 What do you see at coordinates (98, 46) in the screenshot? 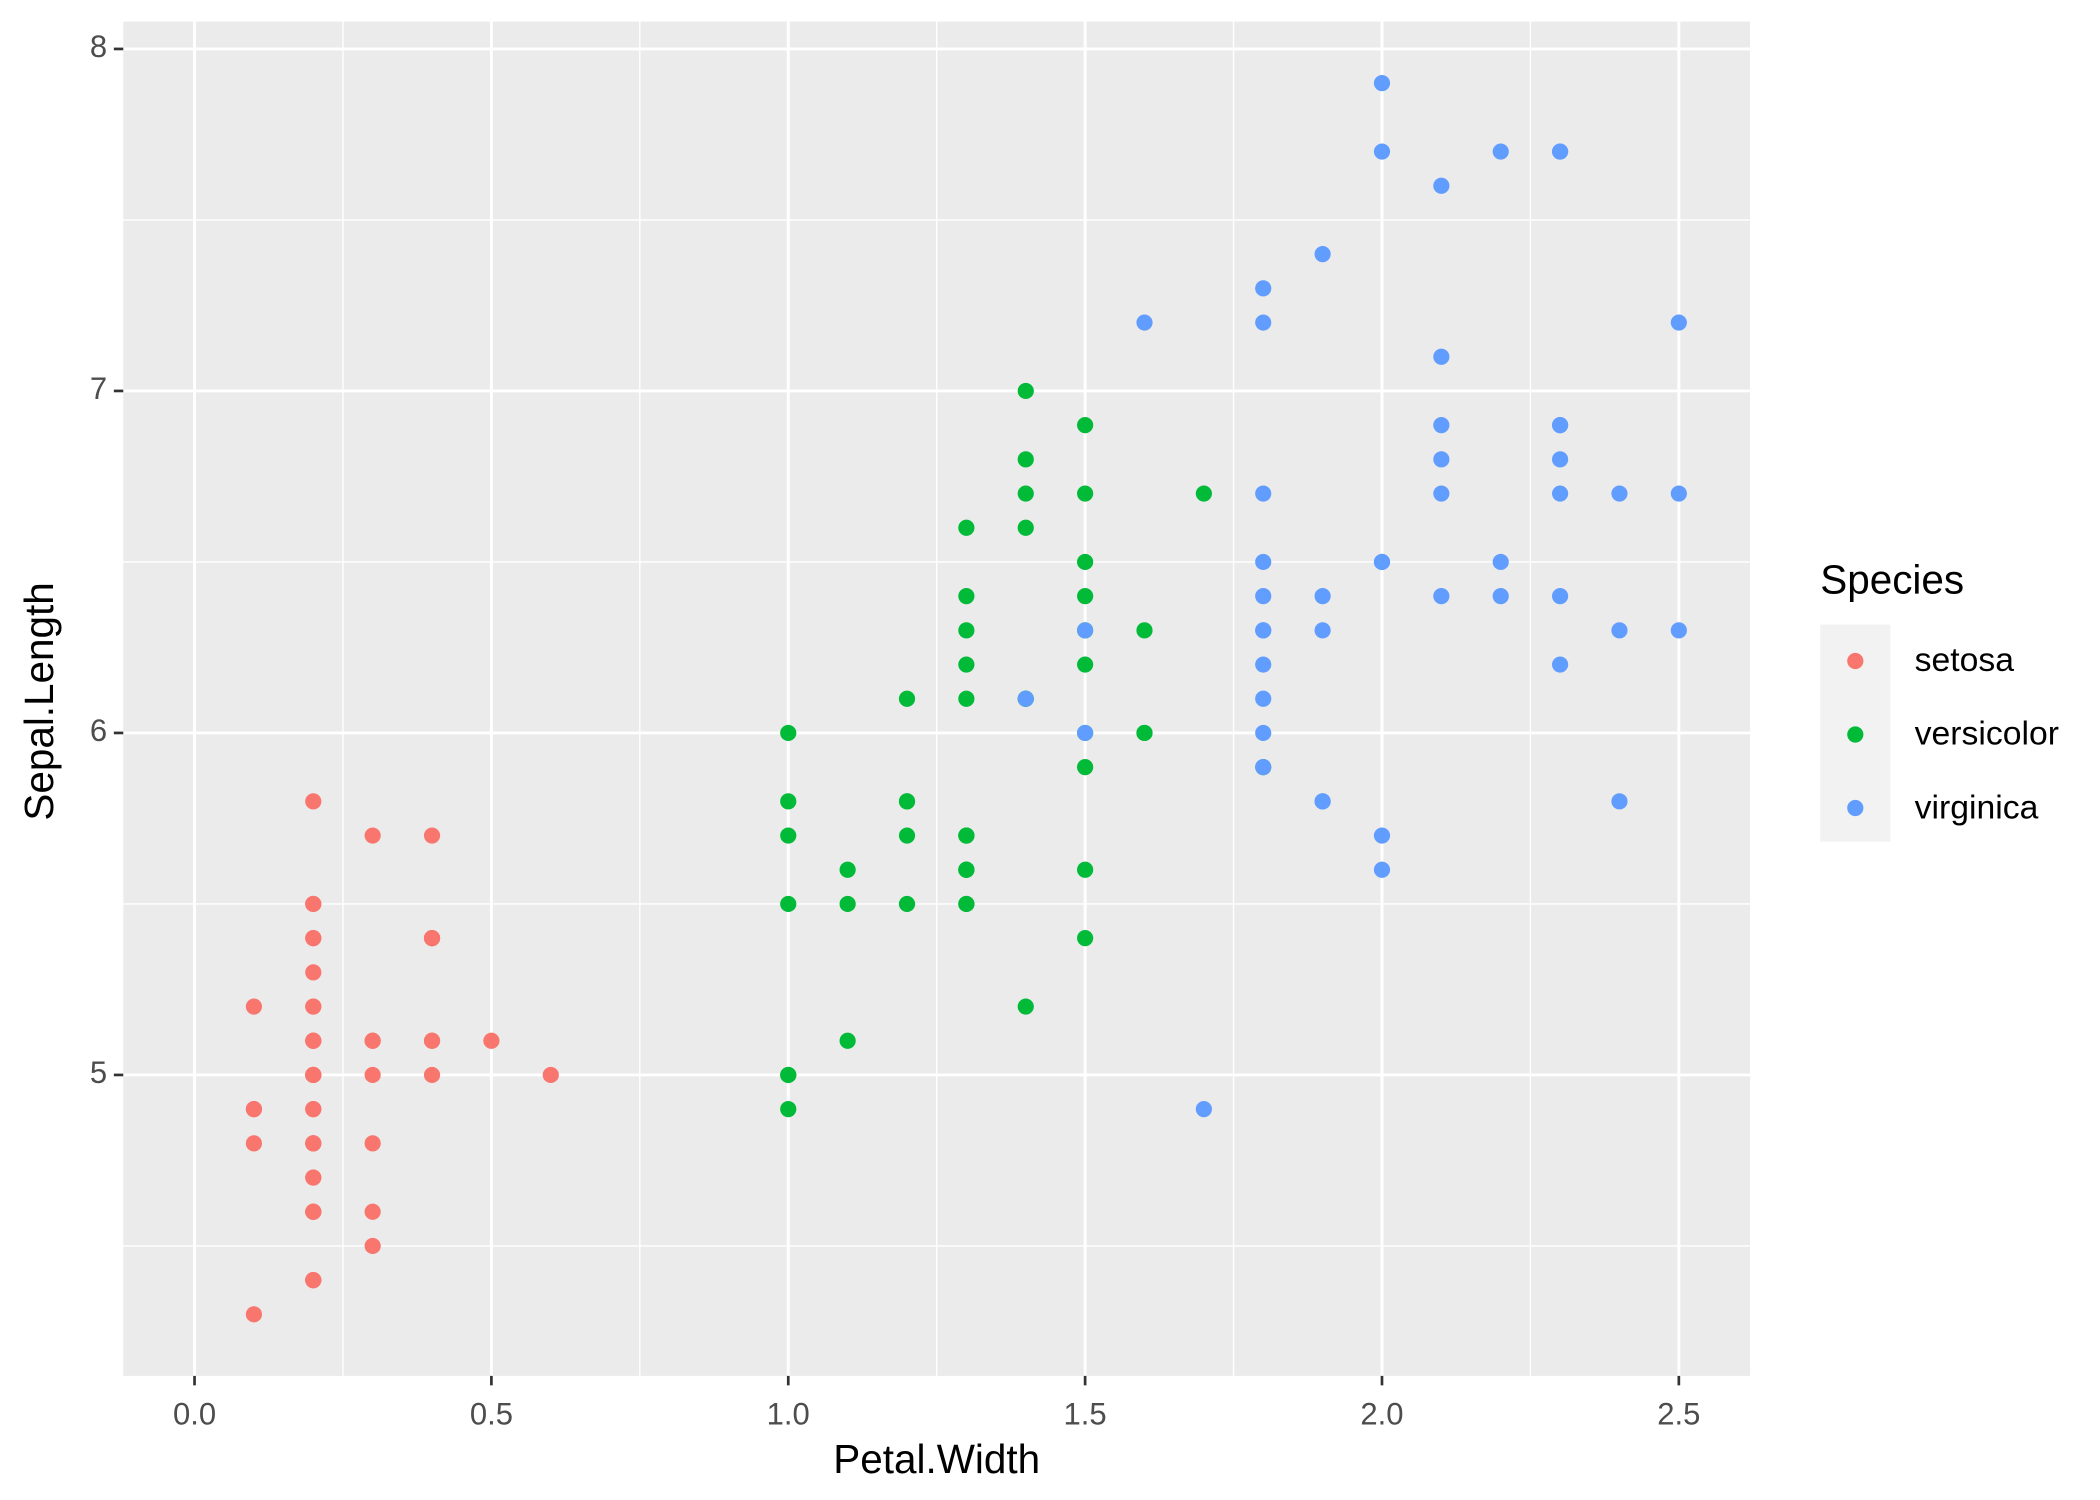
I see `y-tick-label: 8` at bounding box center [98, 46].